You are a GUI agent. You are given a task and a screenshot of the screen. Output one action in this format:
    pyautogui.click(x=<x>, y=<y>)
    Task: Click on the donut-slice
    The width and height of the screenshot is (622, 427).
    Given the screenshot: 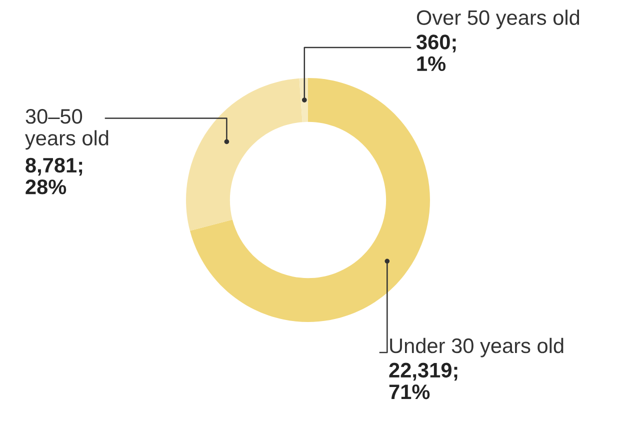 What is the action you would take?
    pyautogui.click(x=244, y=154)
    